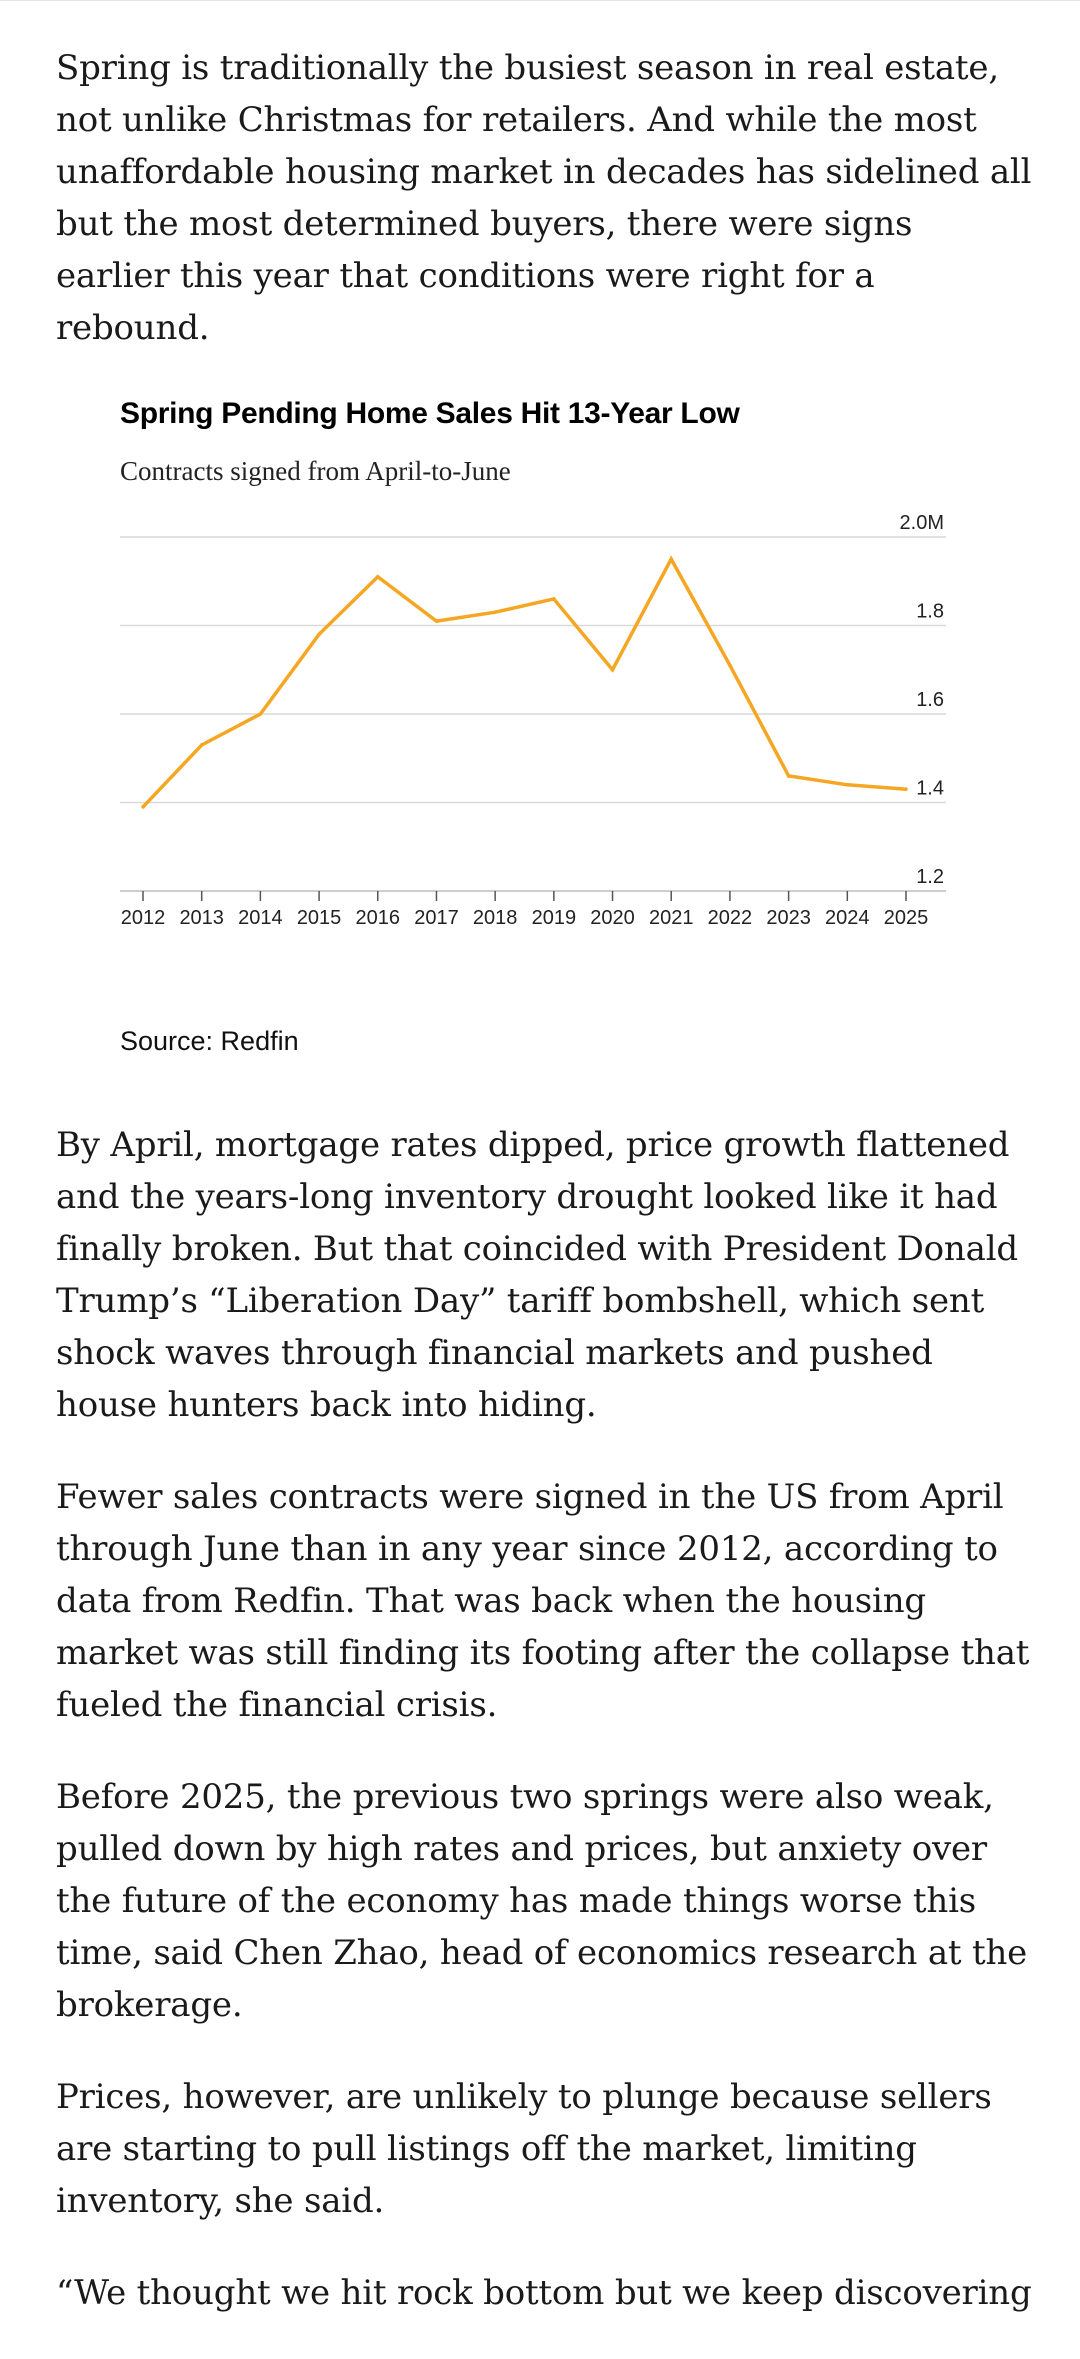 This screenshot has width=1080, height=2359. Describe the element at coordinates (540, 0) in the screenshot. I see `top-divider` at that location.